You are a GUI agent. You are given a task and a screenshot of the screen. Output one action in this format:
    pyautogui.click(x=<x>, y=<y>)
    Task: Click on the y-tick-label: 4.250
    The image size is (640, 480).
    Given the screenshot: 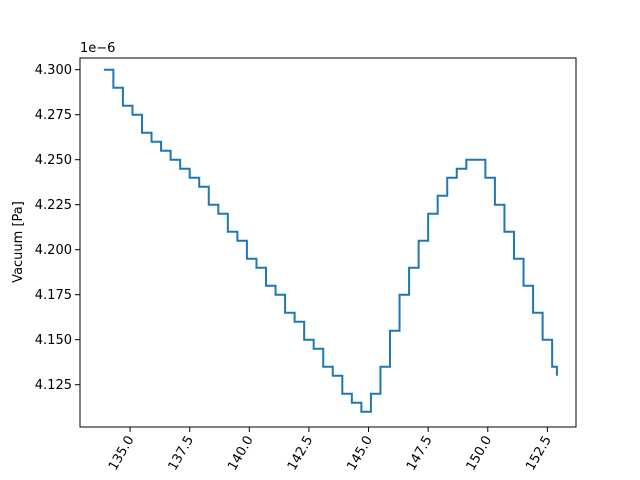 What is the action you would take?
    pyautogui.click(x=53, y=160)
    